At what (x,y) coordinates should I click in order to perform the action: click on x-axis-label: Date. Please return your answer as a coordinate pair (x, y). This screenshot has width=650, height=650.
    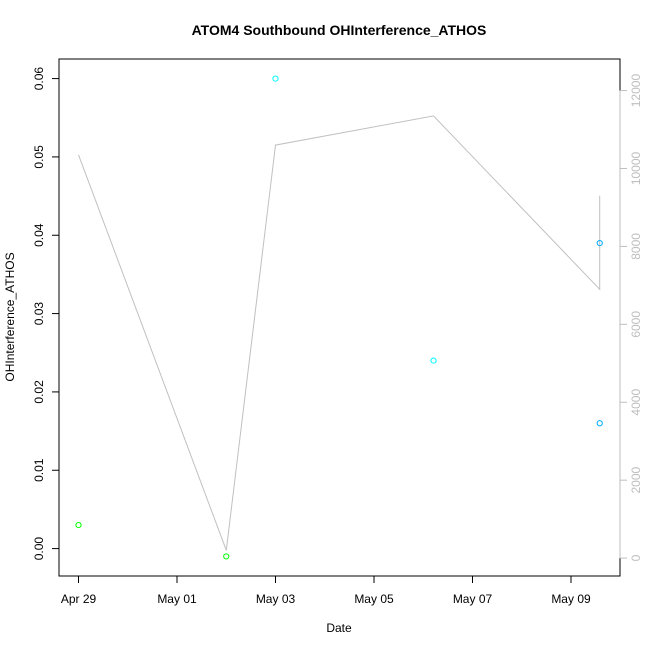
    Looking at the image, I should click on (339, 628).